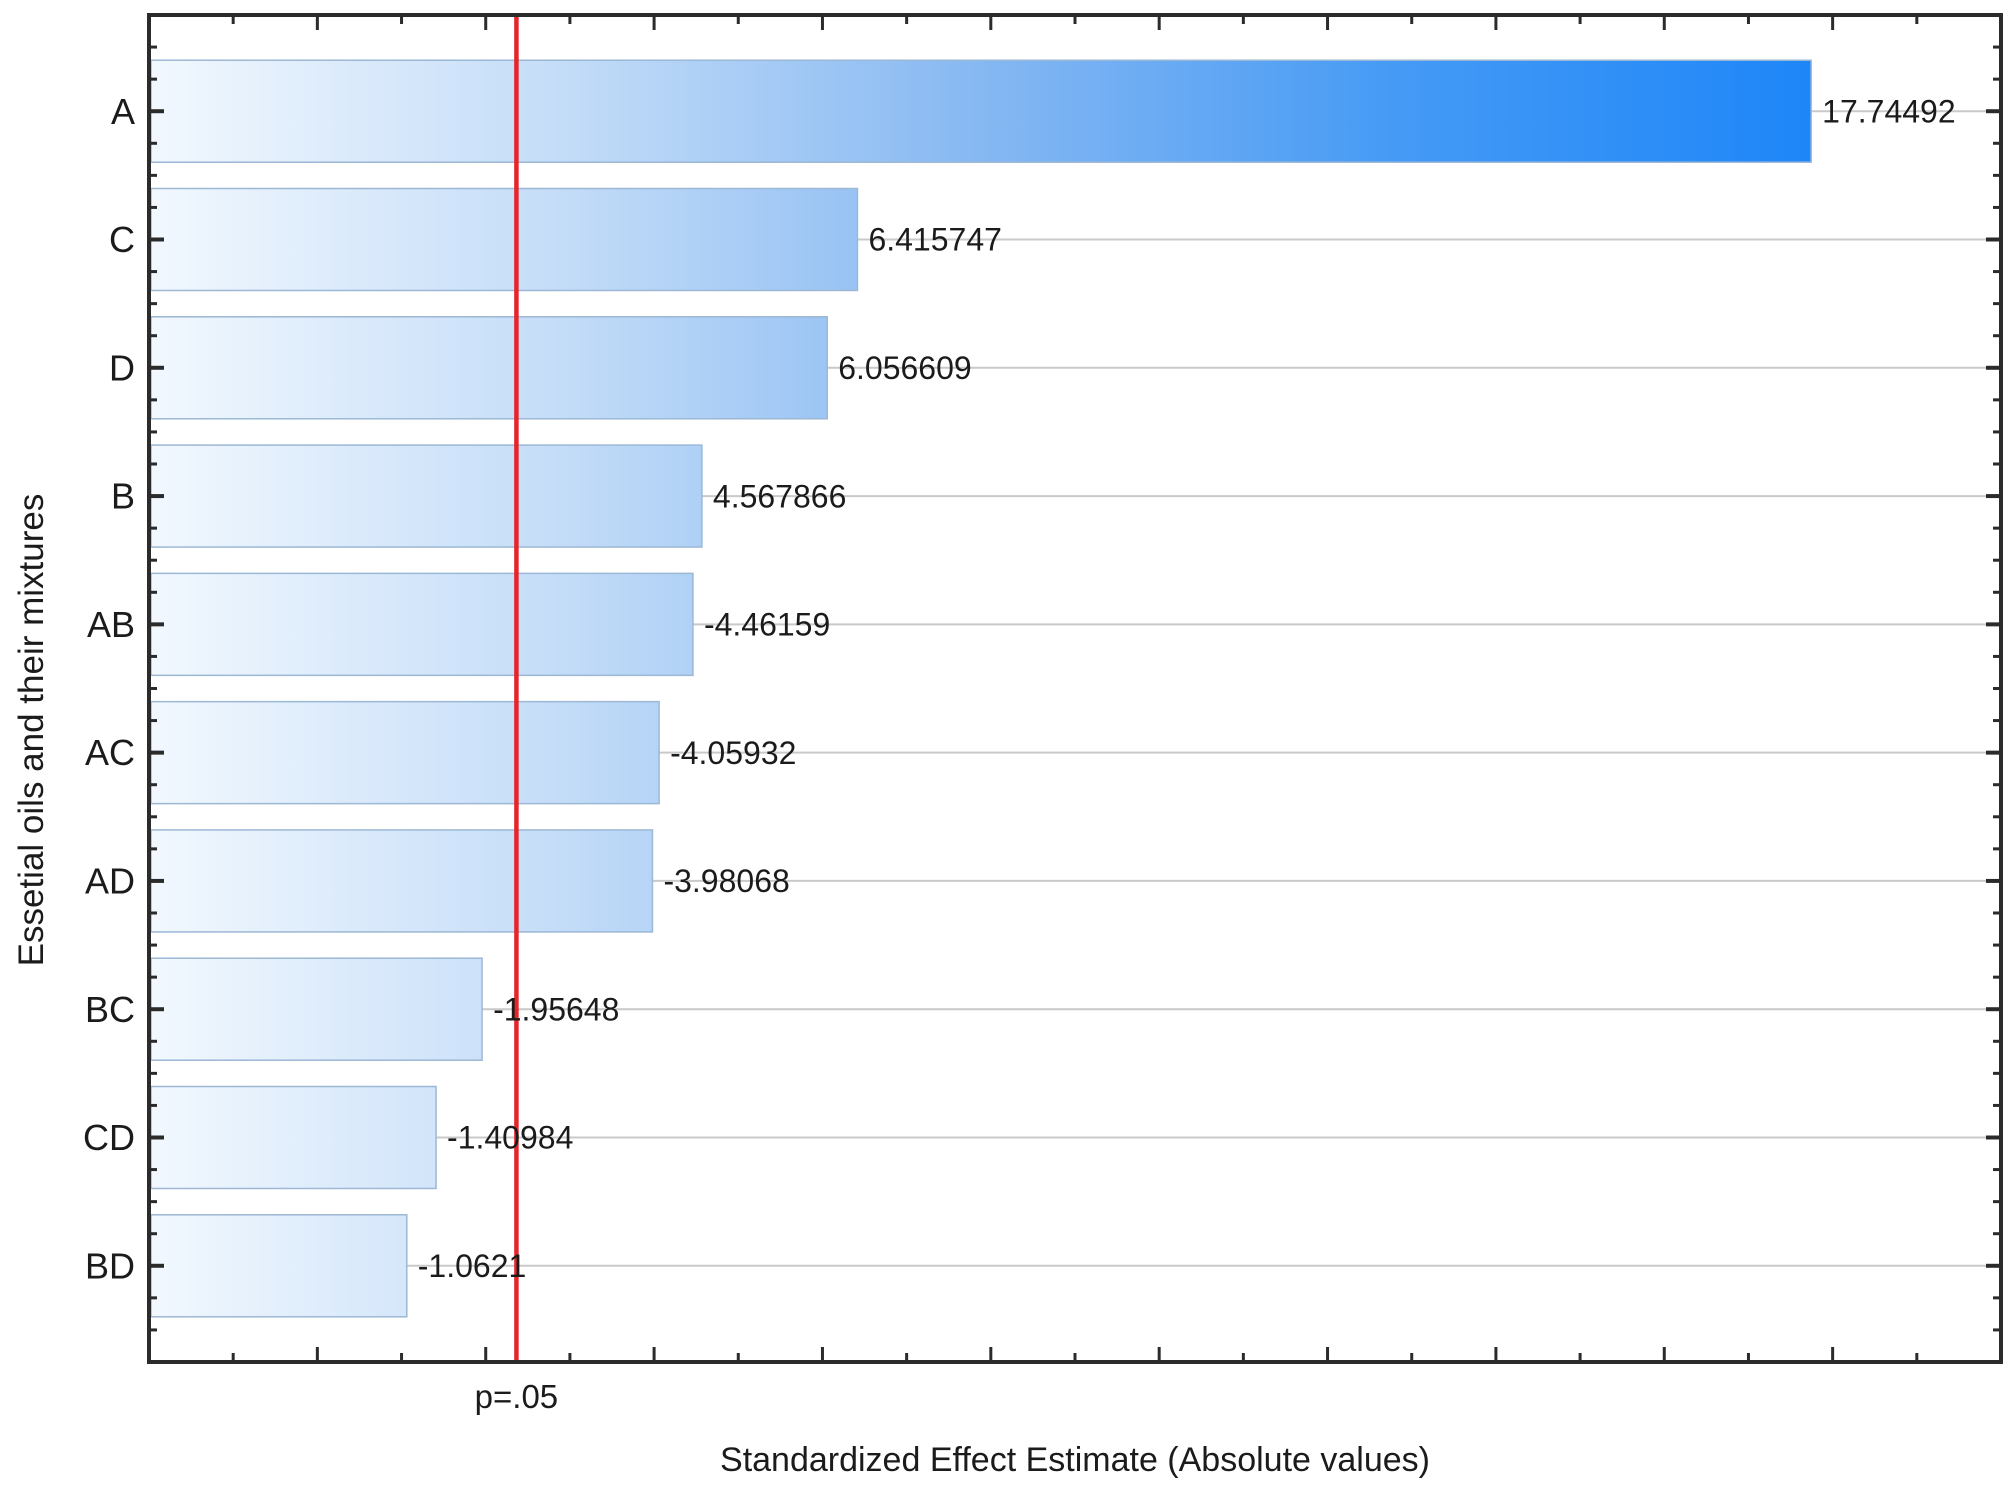 The width and height of the screenshot is (2015, 1496). Describe the element at coordinates (109, 1137) in the screenshot. I see `category-label-CD: CD` at that location.